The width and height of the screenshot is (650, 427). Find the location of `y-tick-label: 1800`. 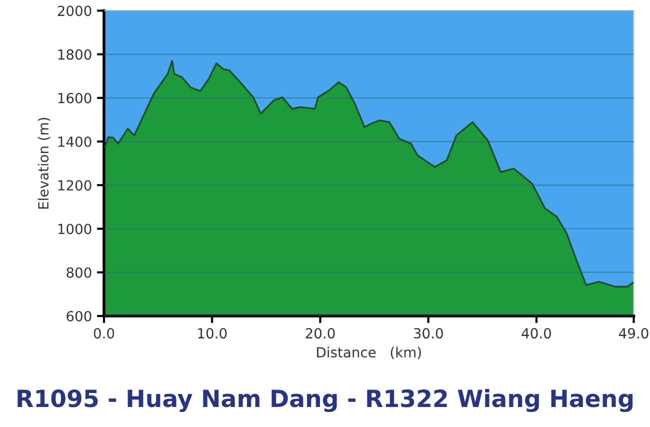

y-tick-label: 1800 is located at coordinates (75, 54).